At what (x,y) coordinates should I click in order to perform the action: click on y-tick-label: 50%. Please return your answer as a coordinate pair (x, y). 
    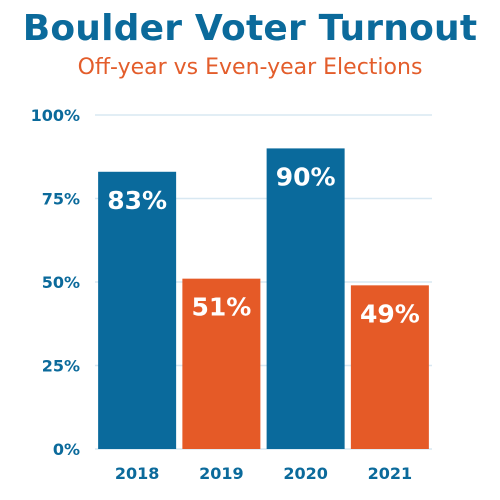
    Looking at the image, I should click on (61, 282).